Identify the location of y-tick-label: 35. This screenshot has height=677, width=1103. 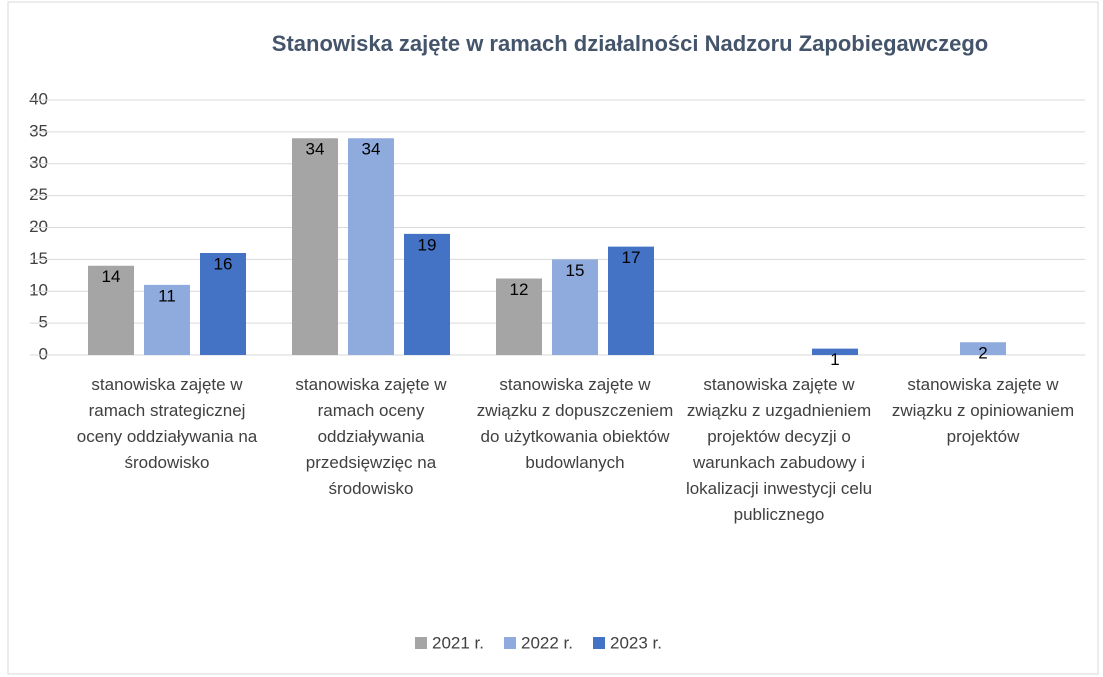
(38, 130).